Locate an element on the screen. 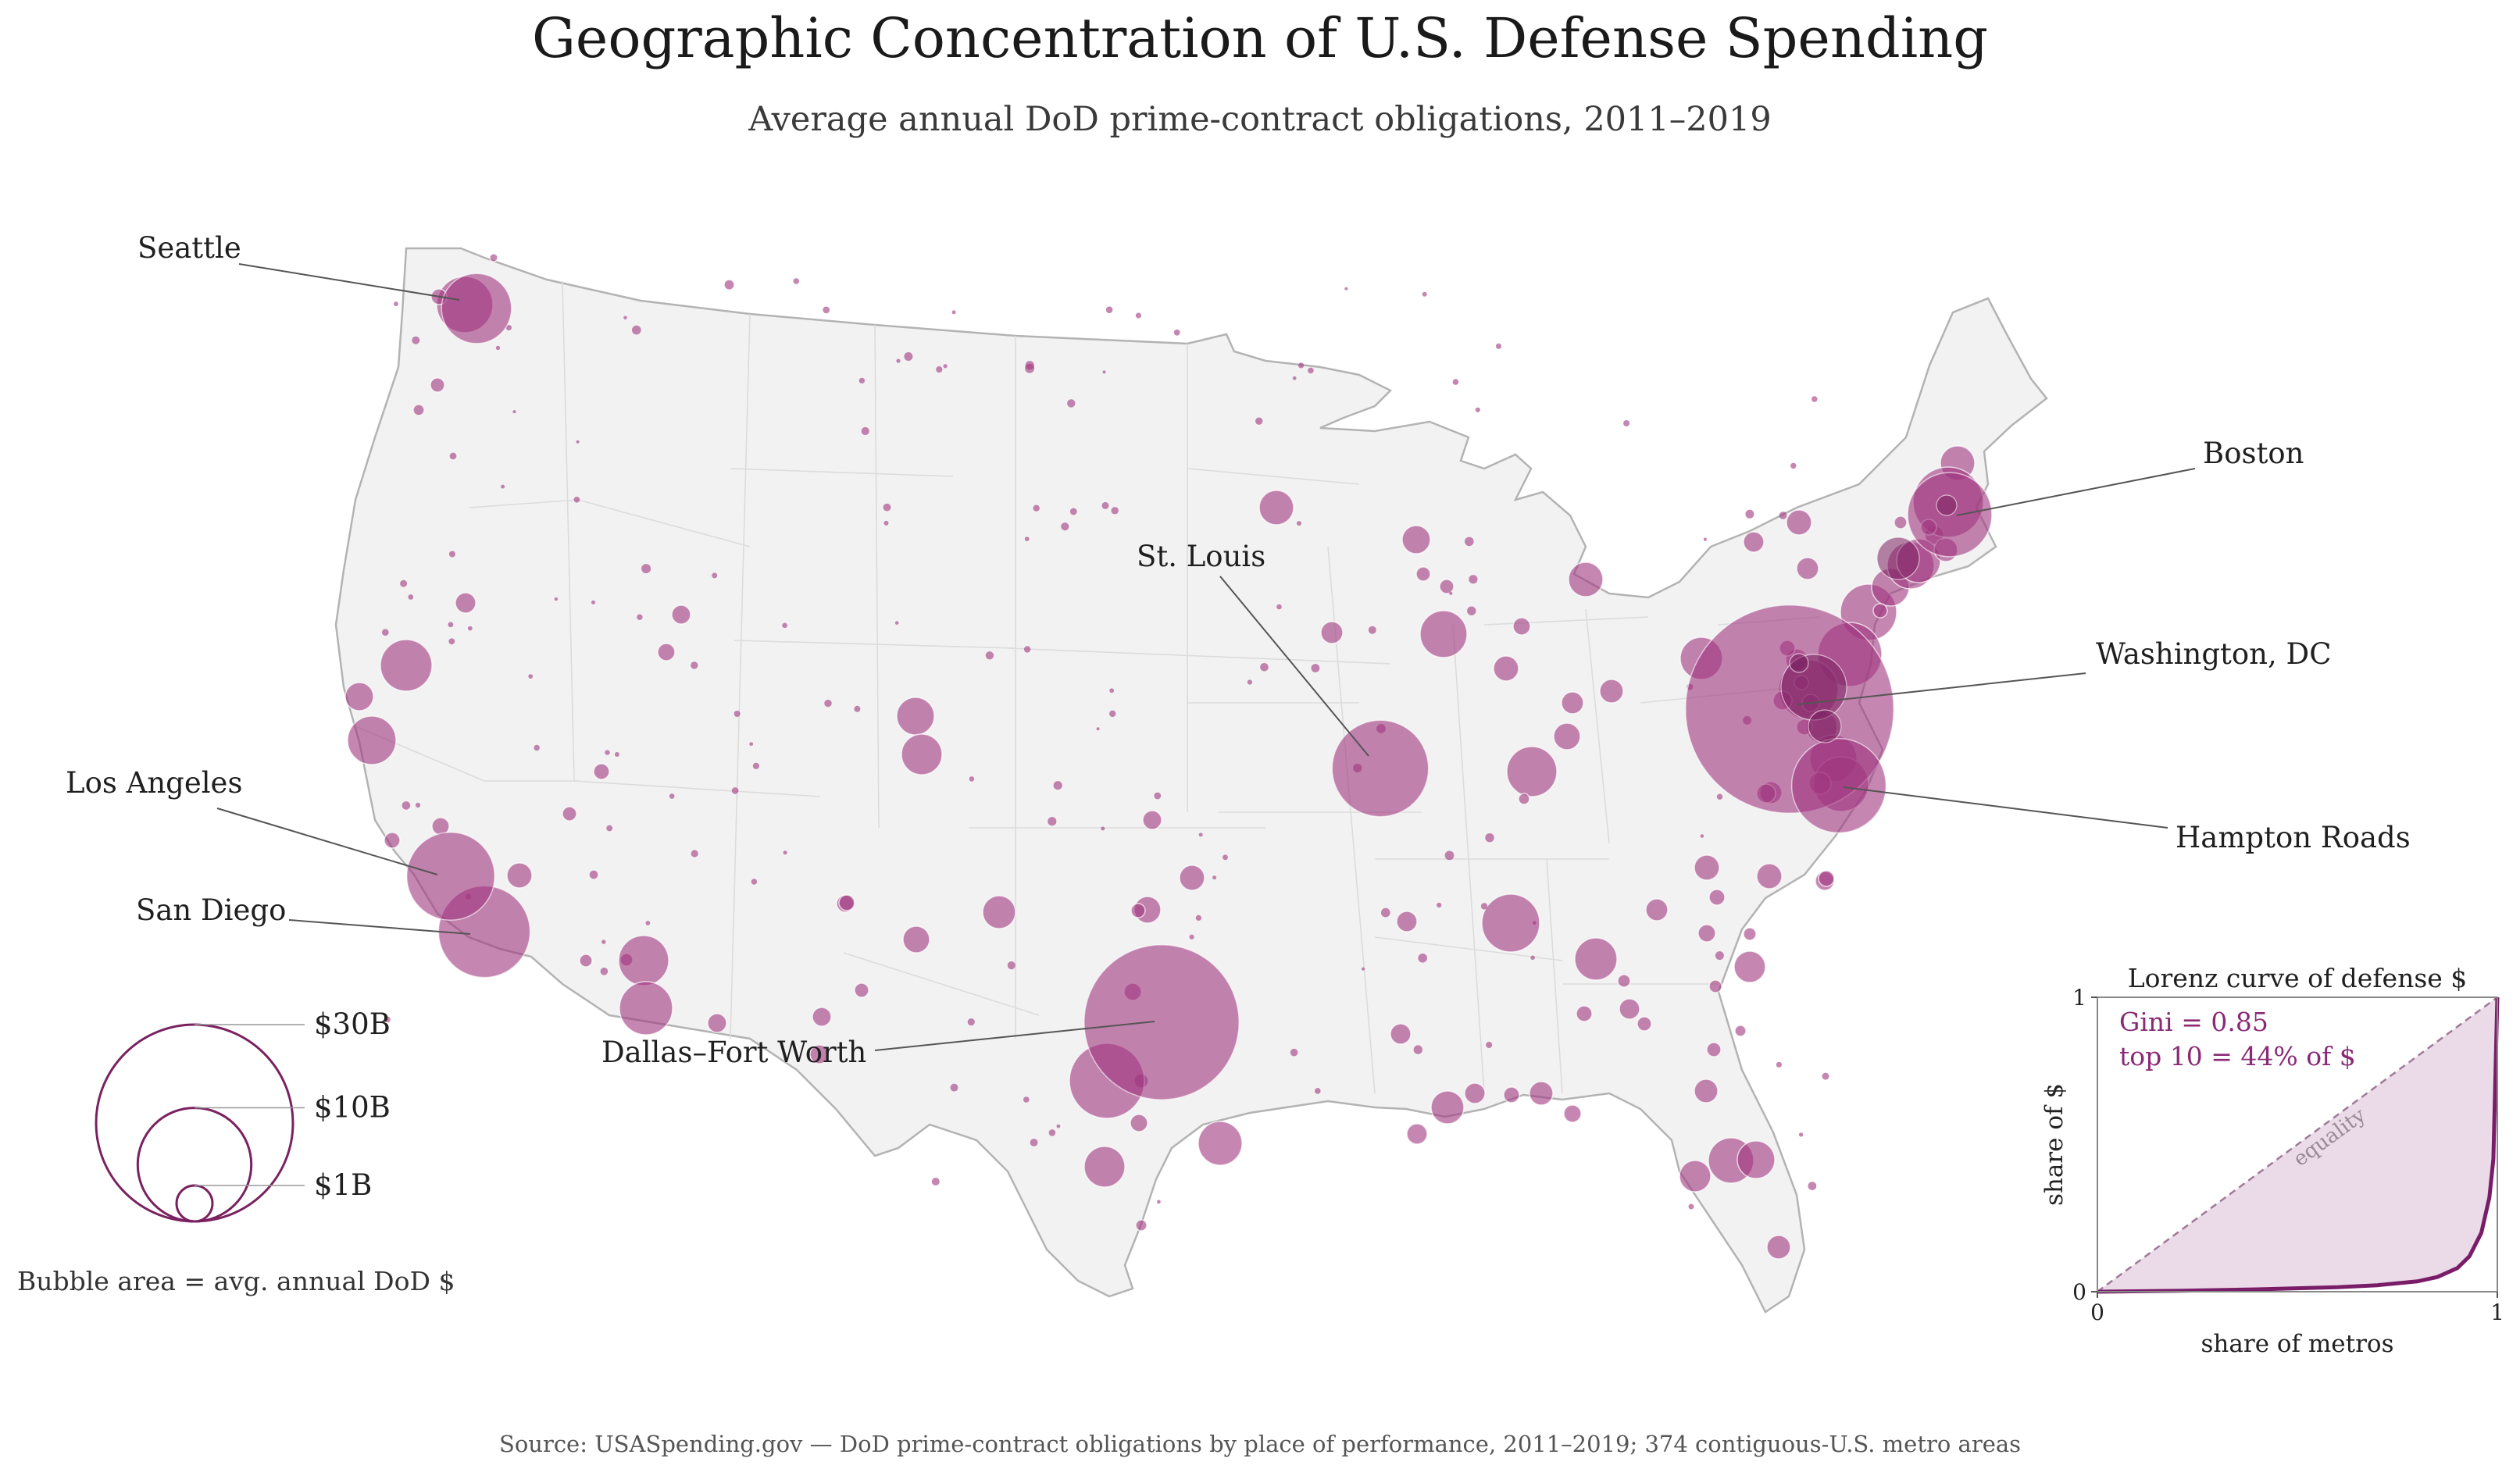 This screenshot has width=2520, height=1476. lorenz-curve is located at coordinates (2298, 1145).